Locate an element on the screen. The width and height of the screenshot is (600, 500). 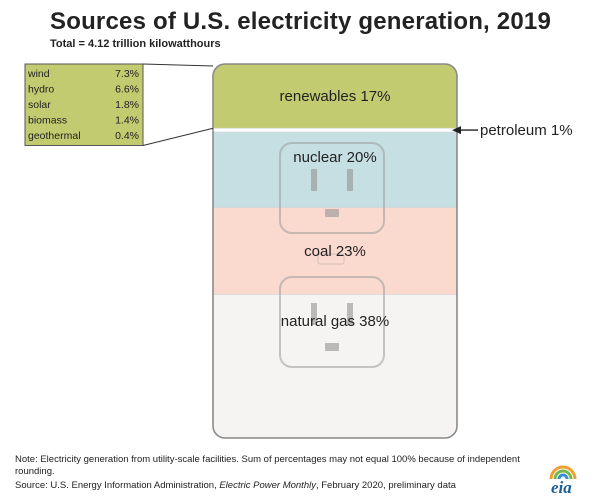
upper-outlet-icon-ground-hole is located at coordinates (332, 213).